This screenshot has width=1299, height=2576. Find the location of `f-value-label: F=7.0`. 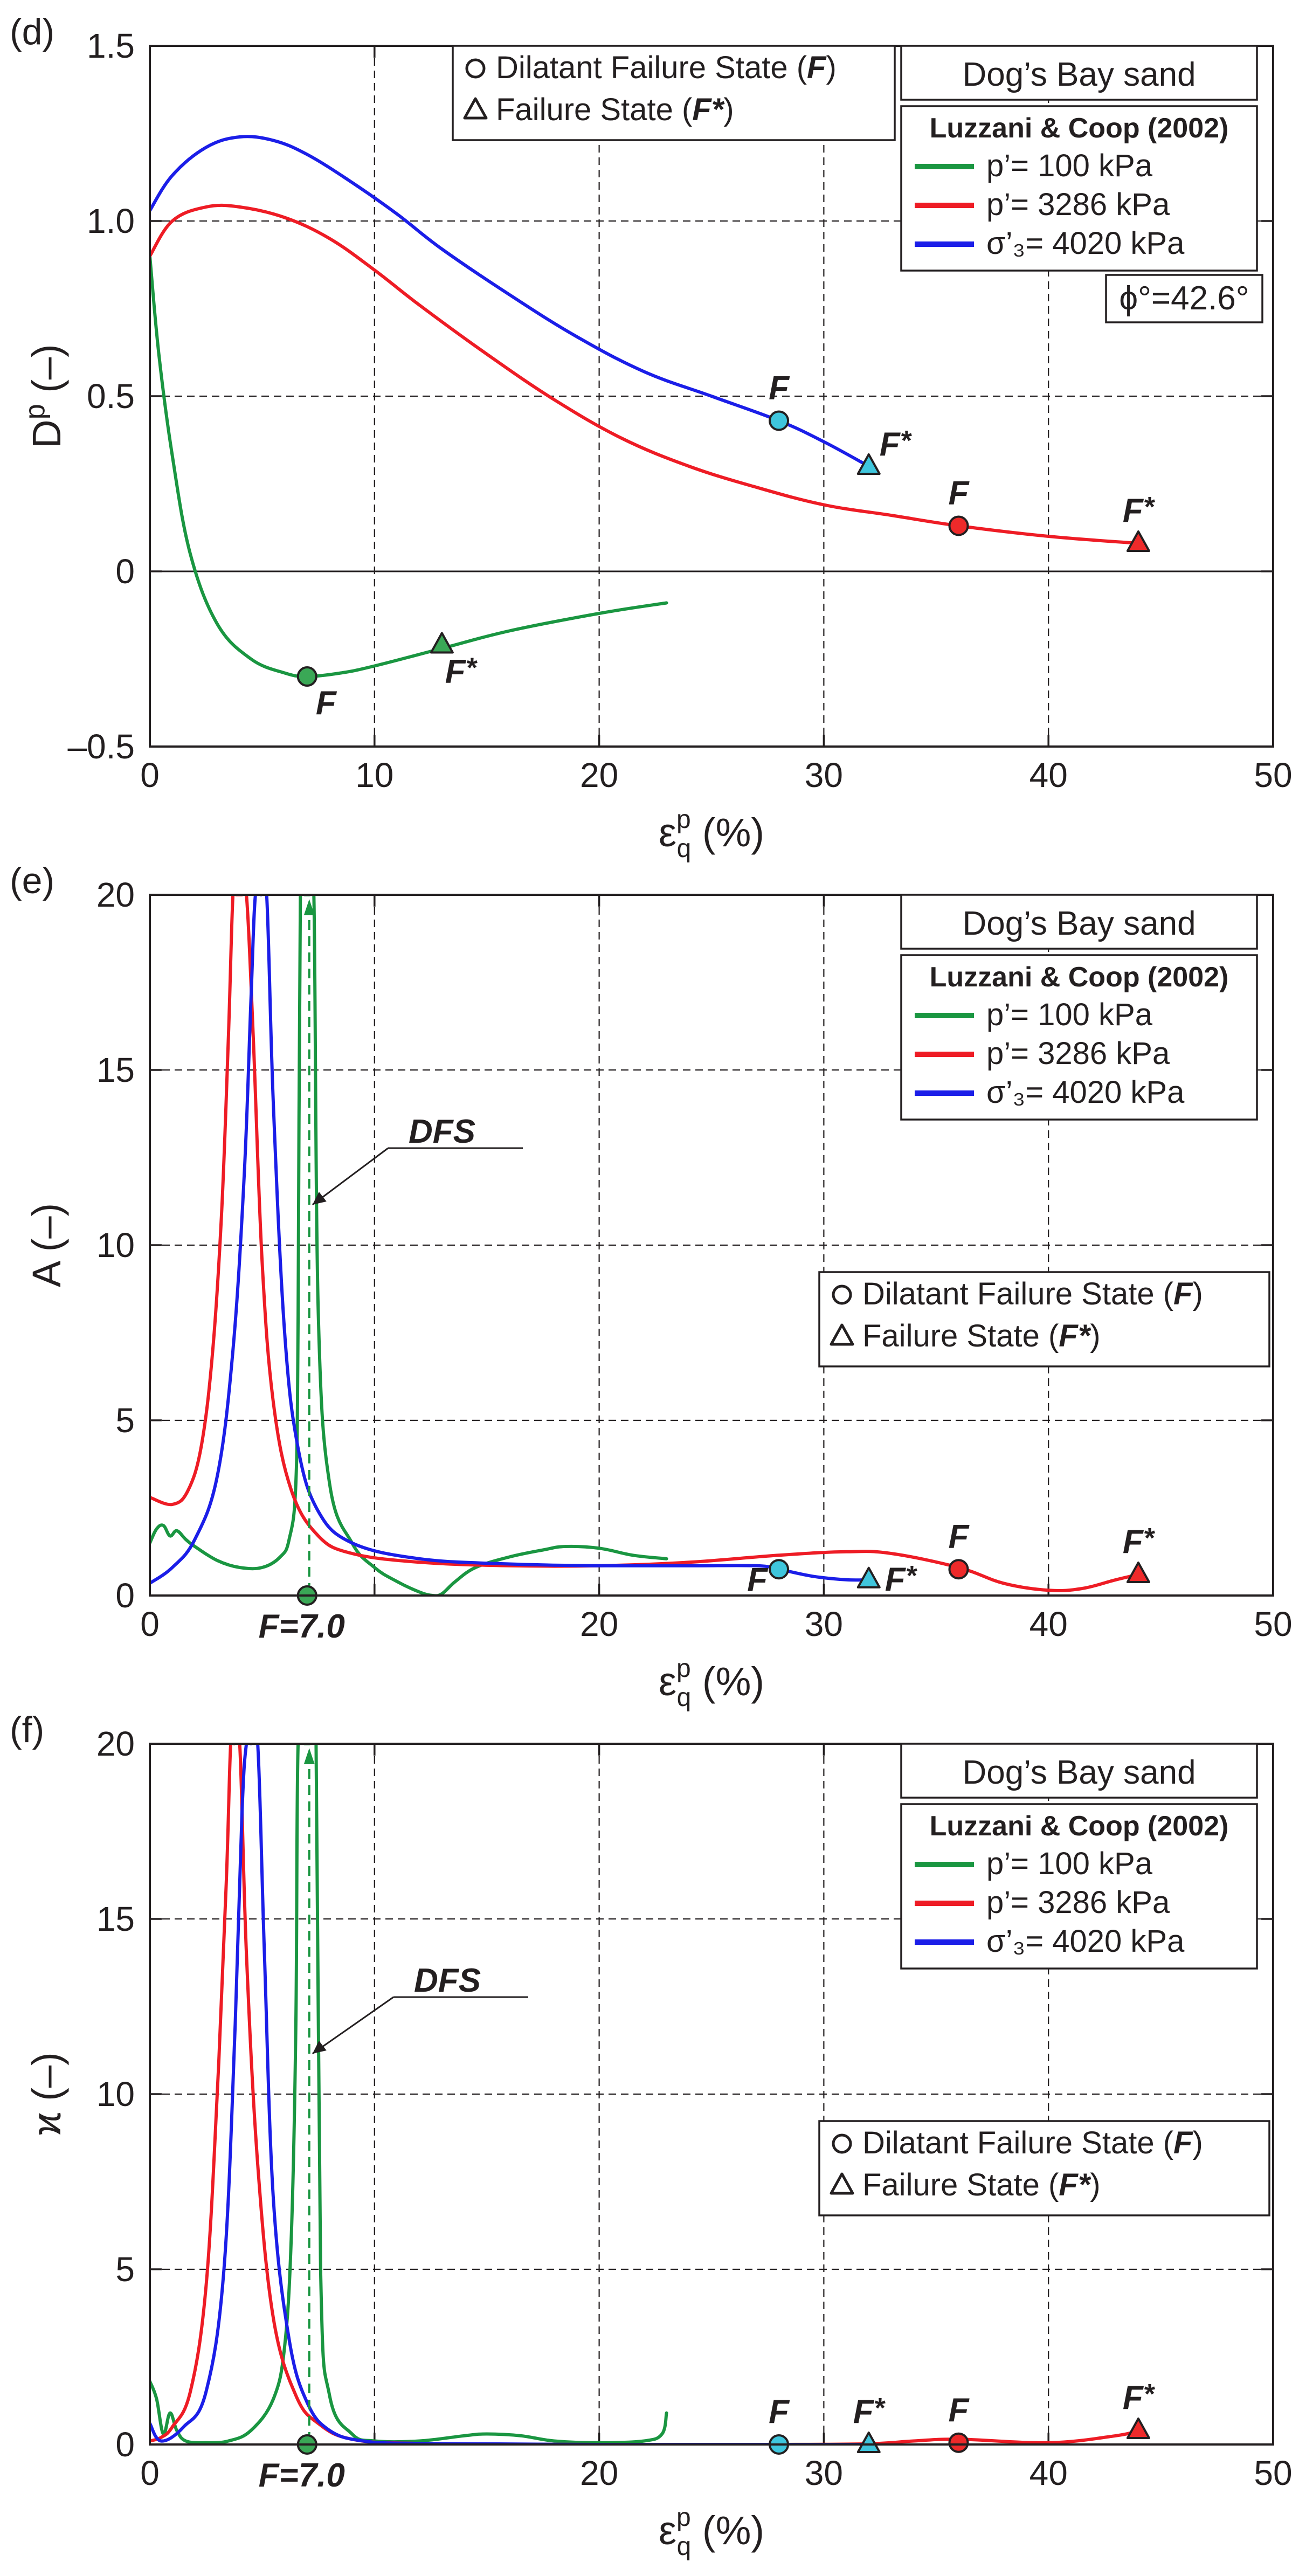

f-value-label: F=7.0 is located at coordinates (302, 1626).